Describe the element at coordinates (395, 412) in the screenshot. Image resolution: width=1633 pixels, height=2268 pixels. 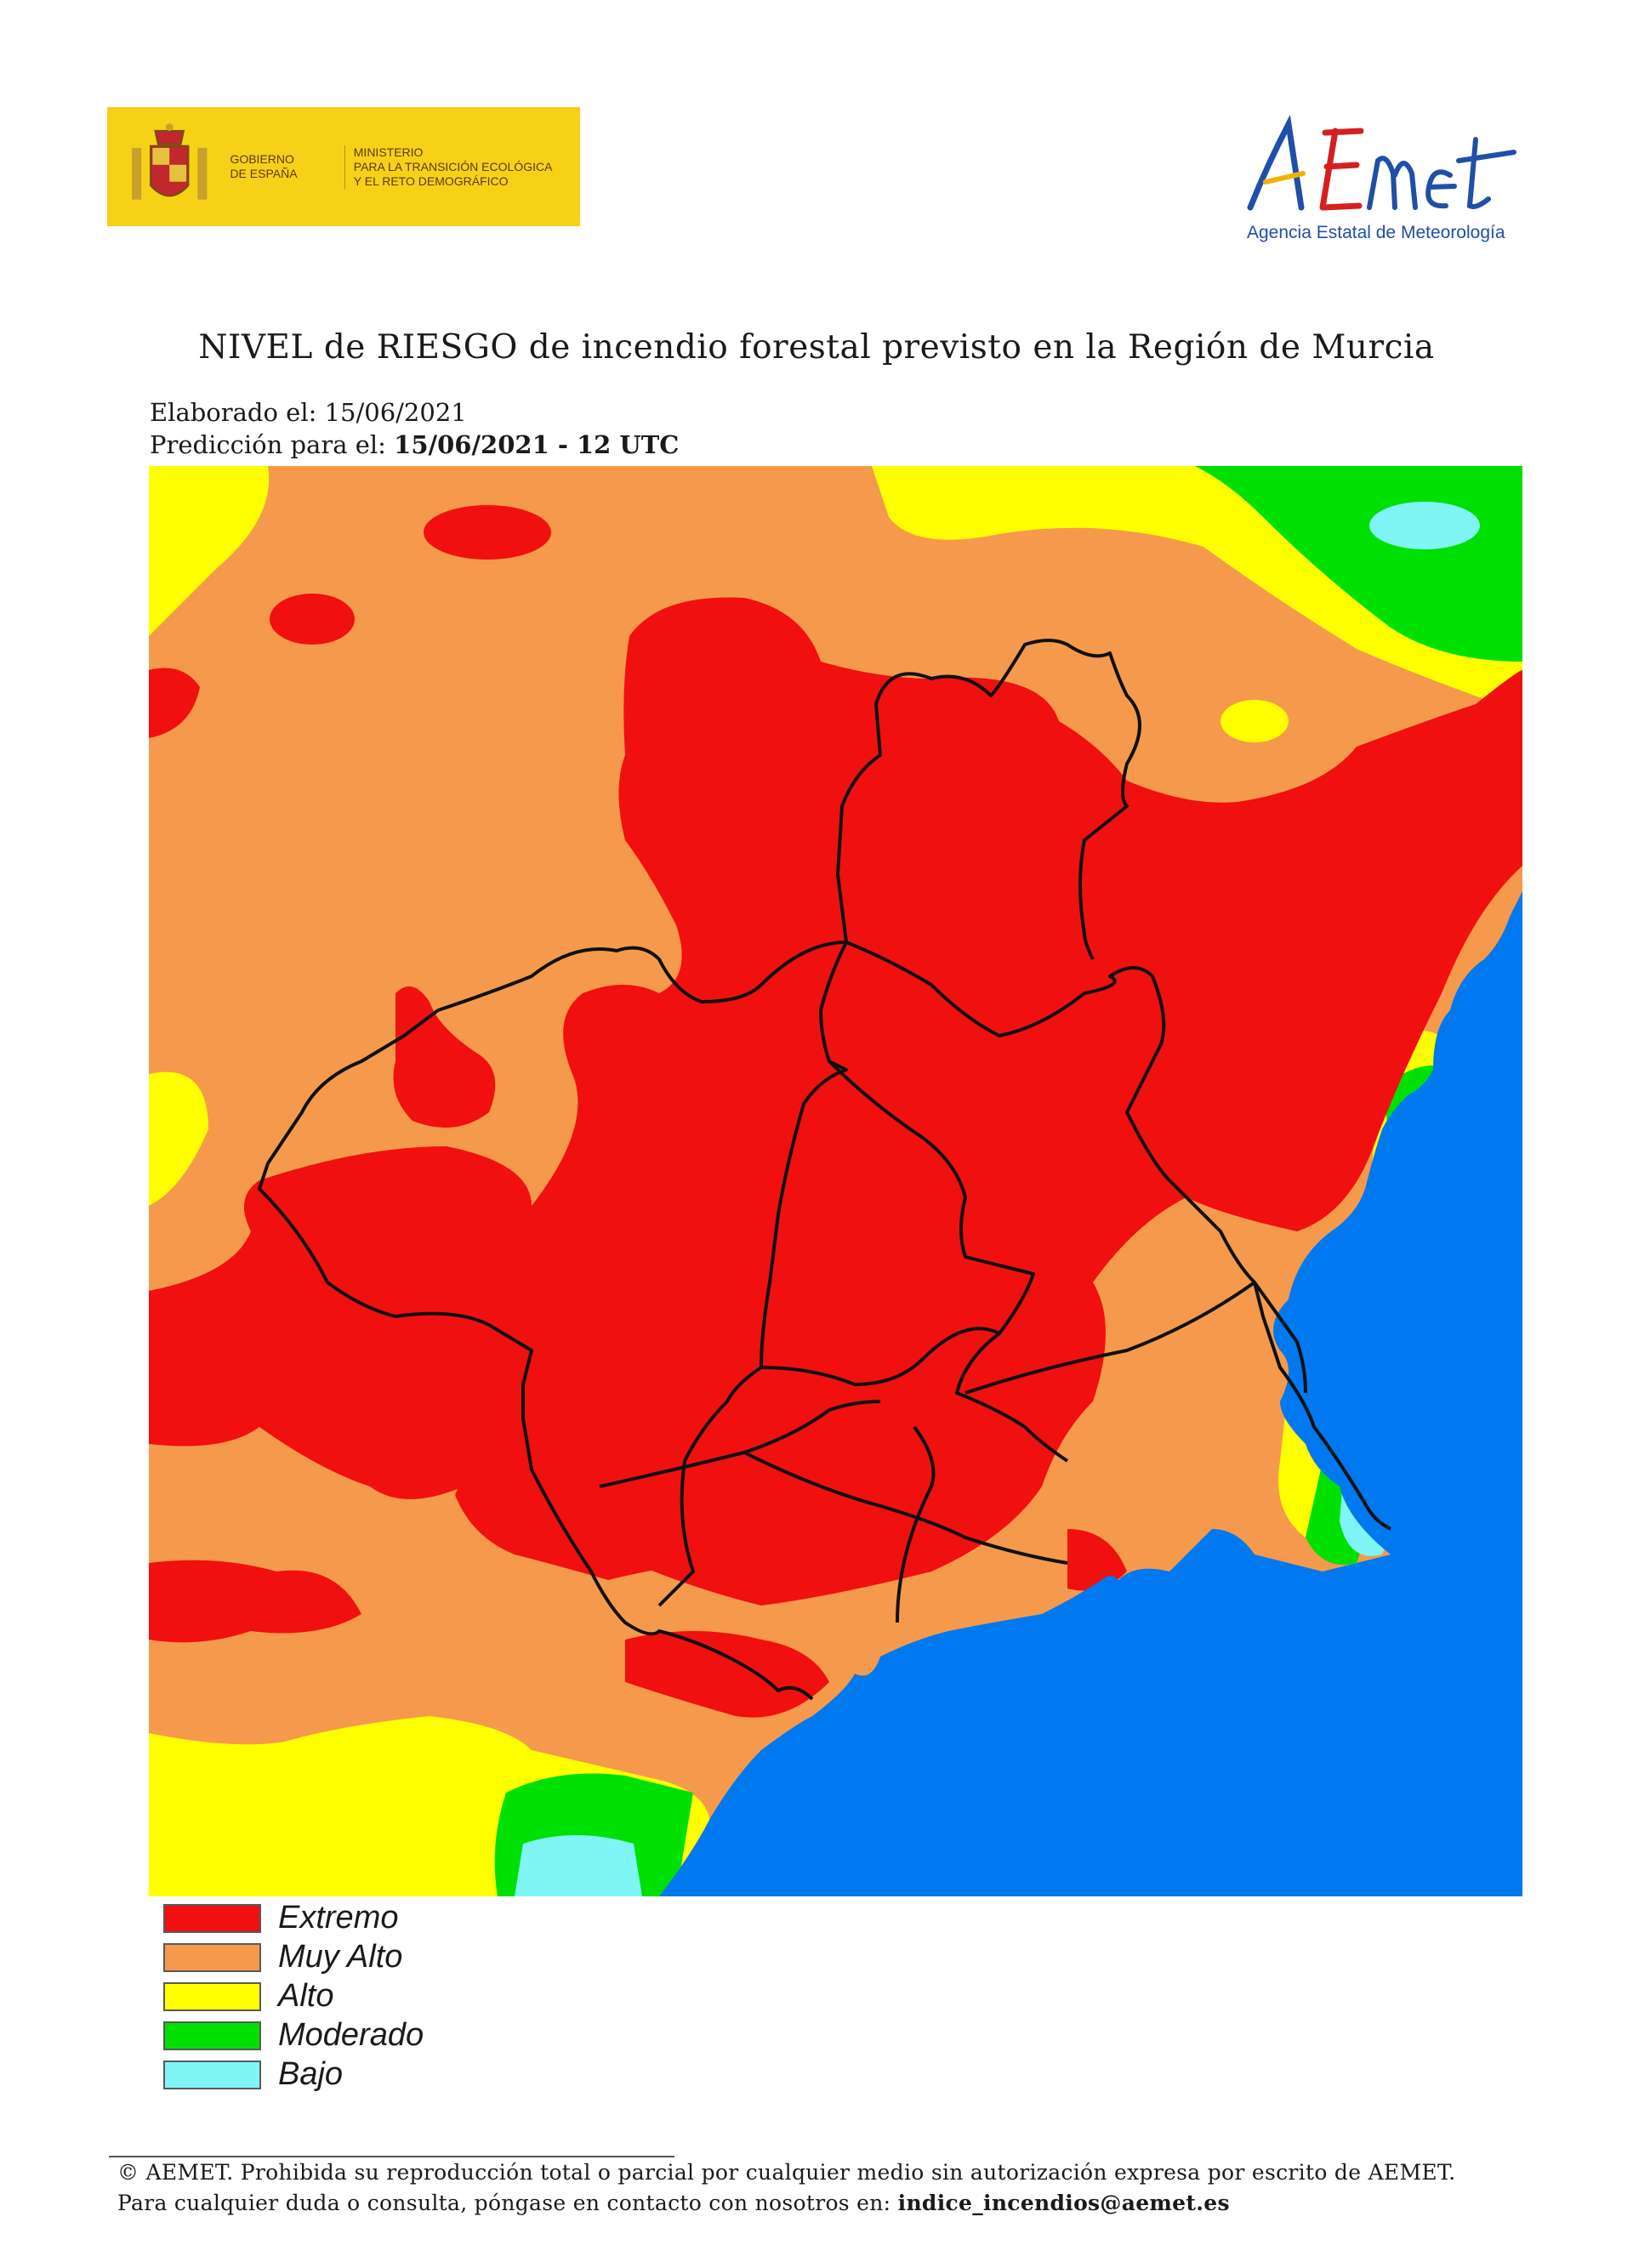
I see `elaborado-date: 15/06/2021` at that location.